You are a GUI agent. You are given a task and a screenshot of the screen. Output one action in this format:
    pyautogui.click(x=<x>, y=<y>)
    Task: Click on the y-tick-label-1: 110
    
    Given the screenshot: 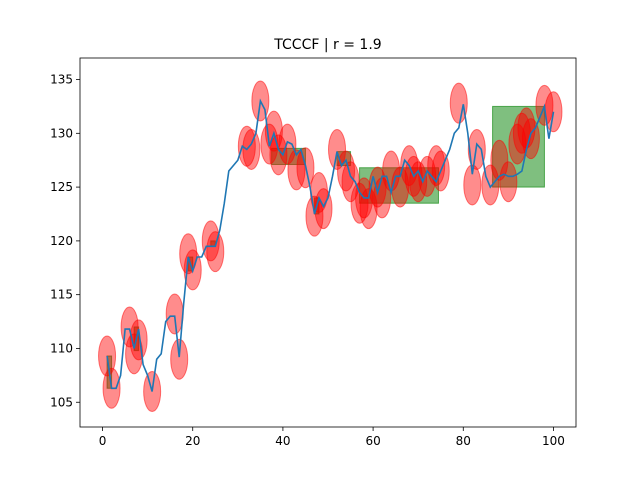 What is the action you would take?
    pyautogui.click(x=61, y=348)
    